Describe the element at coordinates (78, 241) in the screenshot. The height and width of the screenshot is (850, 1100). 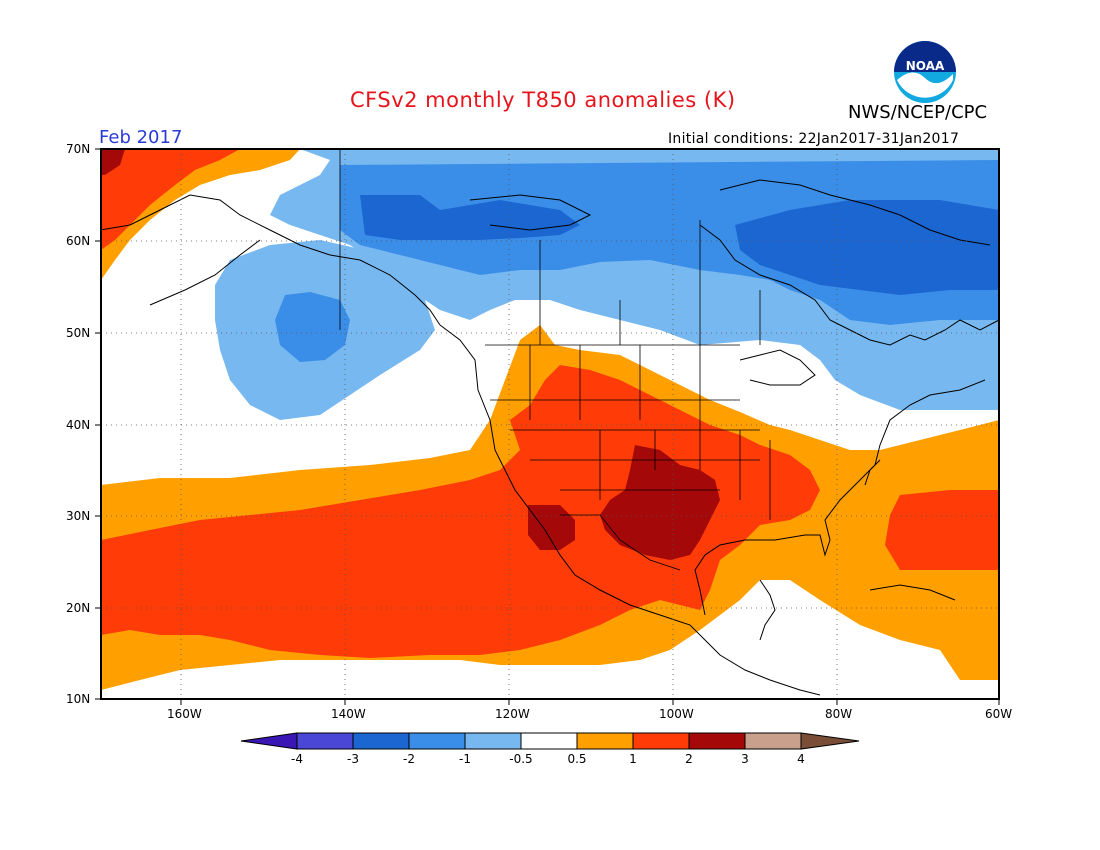
I see `lat-label: 60N` at that location.